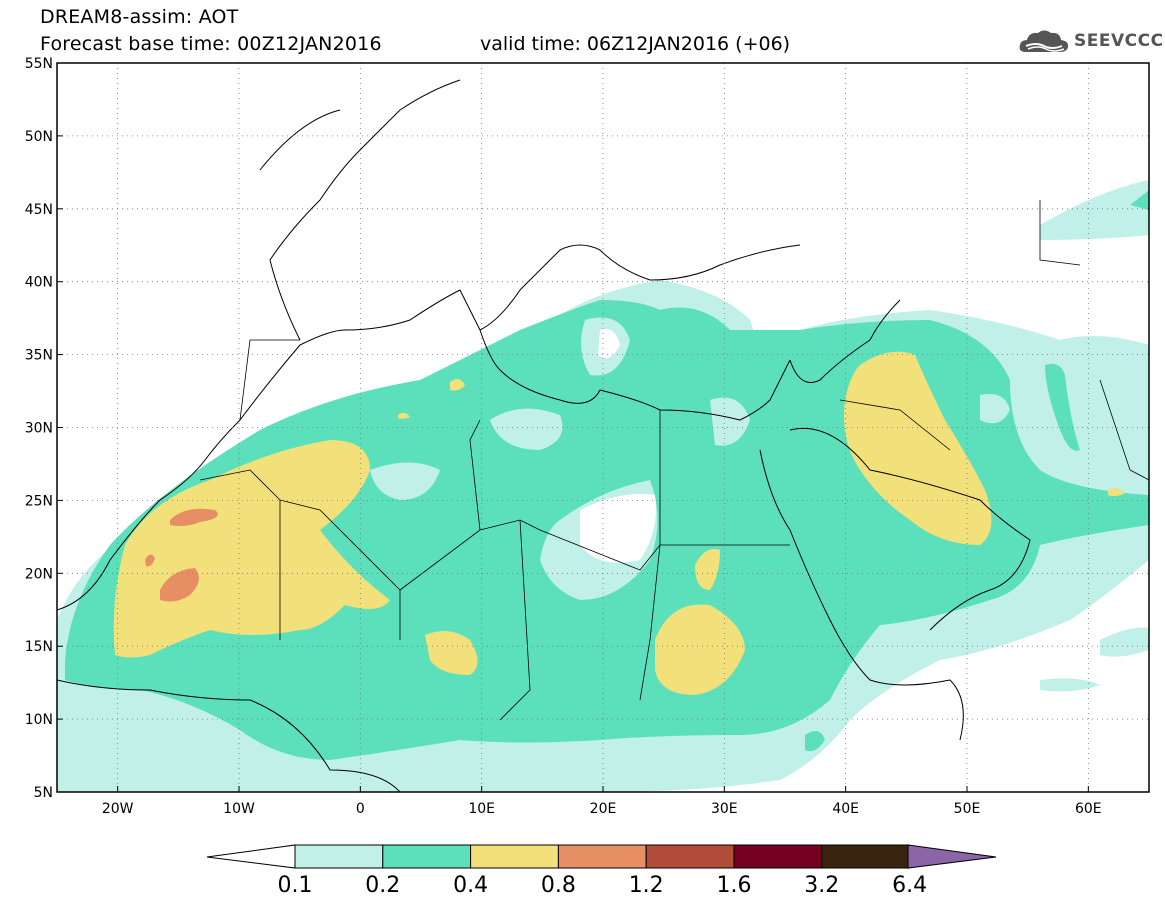 The width and height of the screenshot is (1165, 905). Describe the element at coordinates (952, 856) in the screenshot. I see `colorbar-over-arrow` at that location.